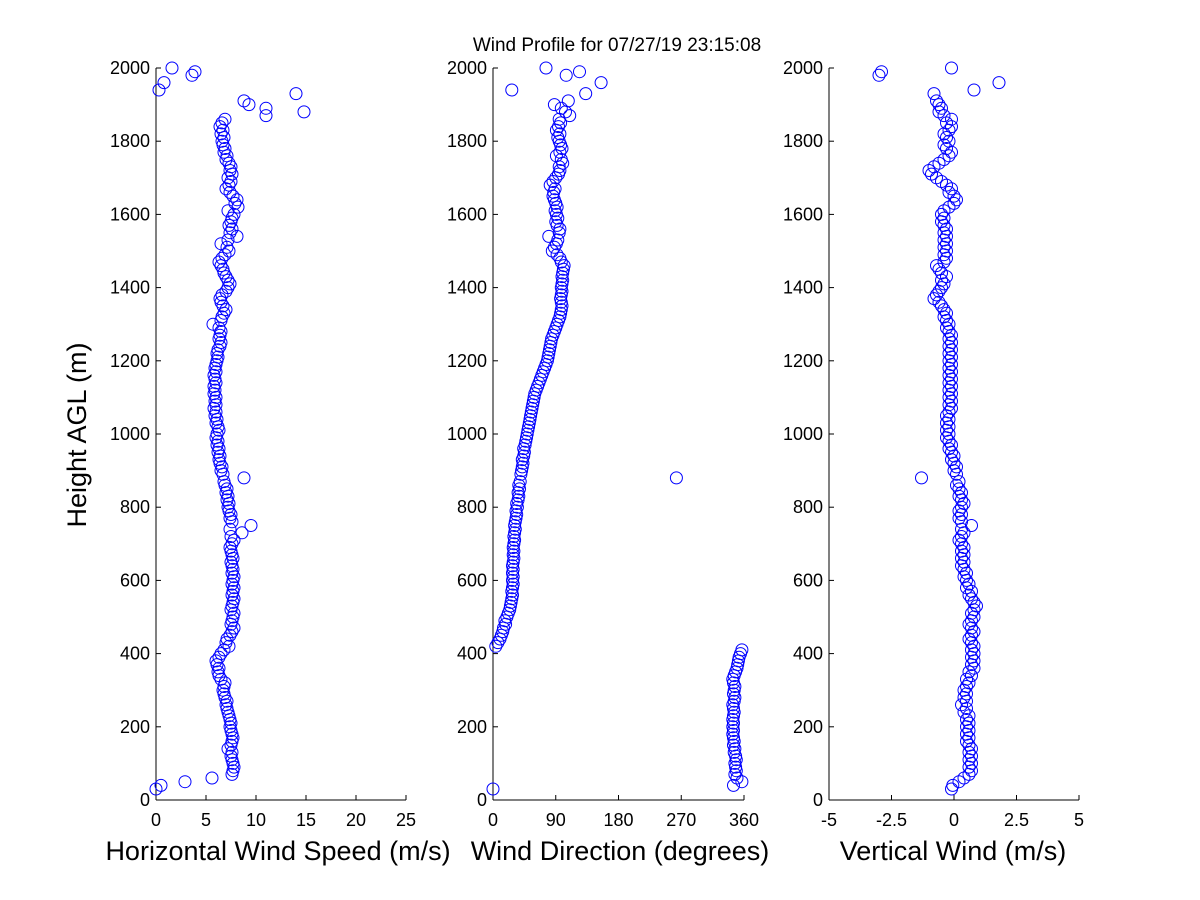  Describe the element at coordinates (818, 800) in the screenshot. I see `y-tick-label: 0` at that location.